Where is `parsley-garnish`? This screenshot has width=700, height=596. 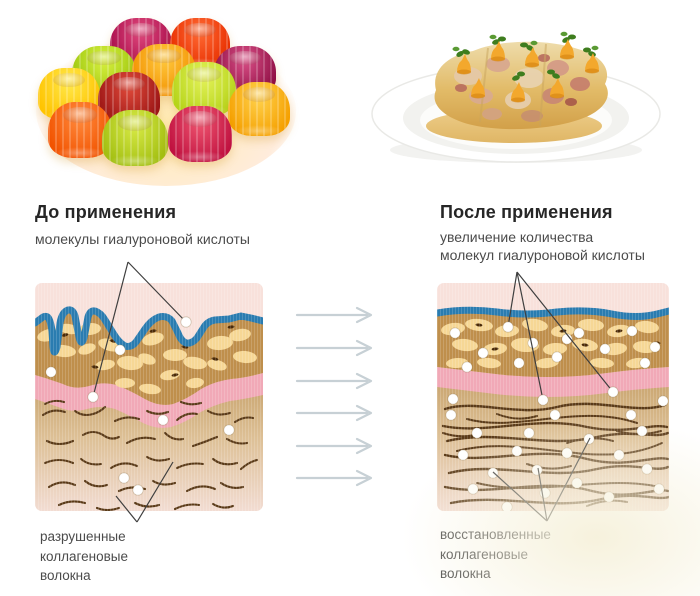
parsley-garnish is located at coordinates (525, 56).